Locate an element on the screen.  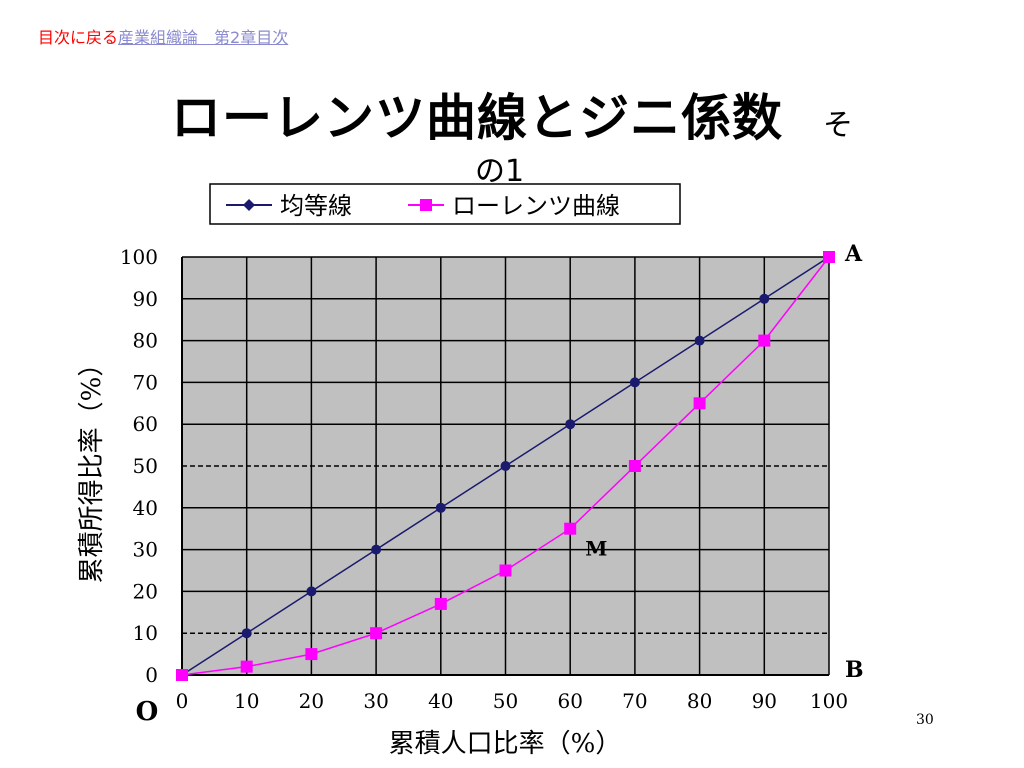
chapter-toc-link: 産業組織論 第2章目次 is located at coordinates (203, 37).